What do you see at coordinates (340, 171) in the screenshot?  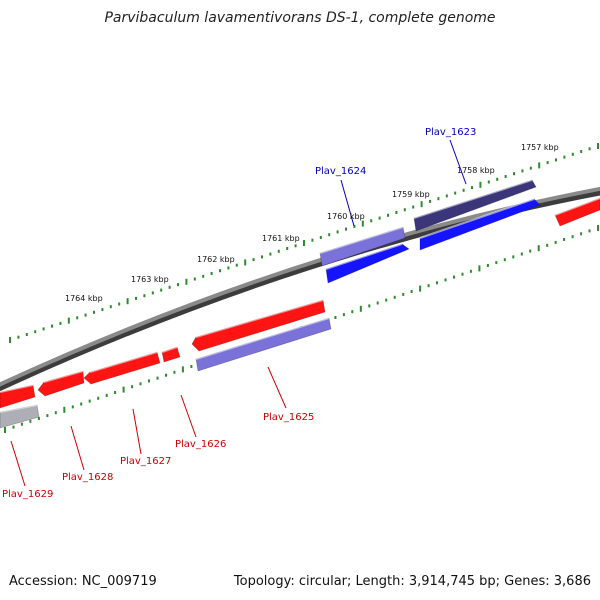 I see `gene-label-plav-1624: Plav_1624` at bounding box center [340, 171].